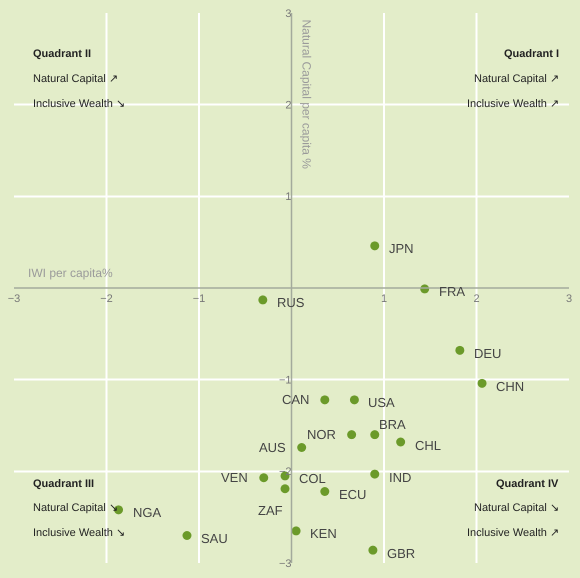 The image size is (580, 578). What do you see at coordinates (323, 533) in the screenshot?
I see `annotation: KEN` at bounding box center [323, 533].